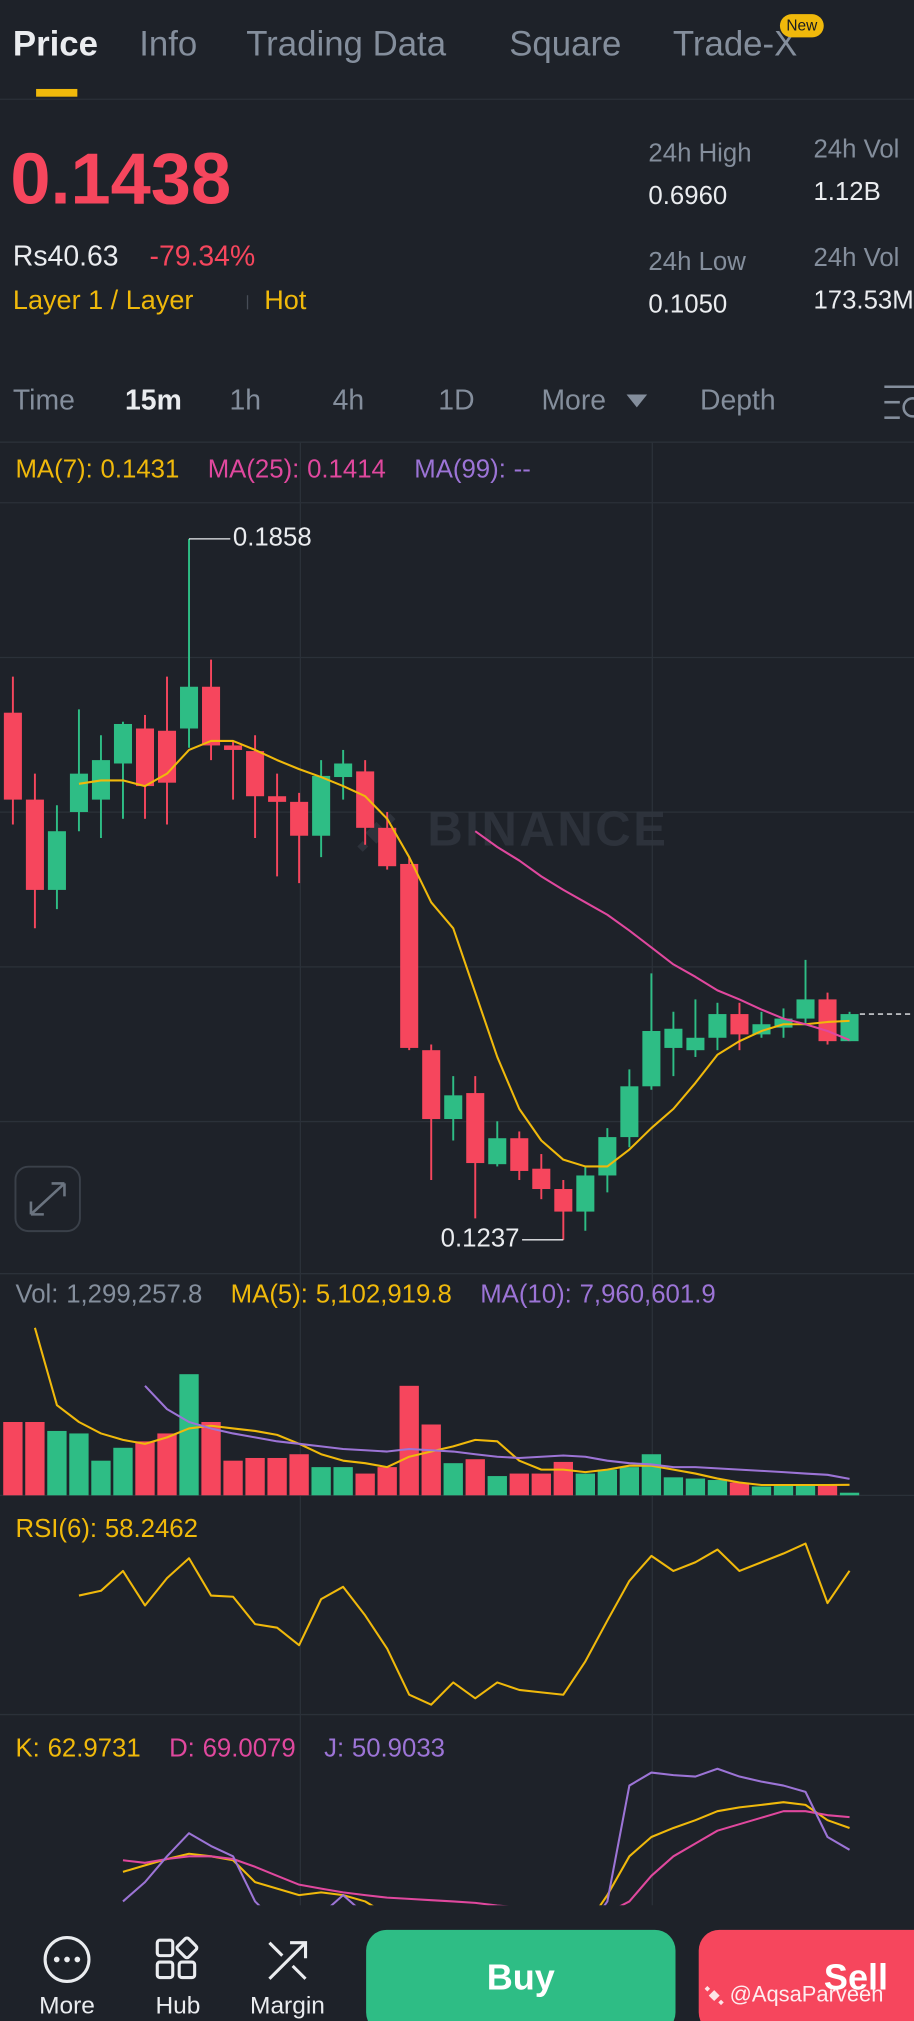 Image resolution: width=914 pixels, height=2021 pixels. What do you see at coordinates (807, 1993) in the screenshot?
I see `credit: @AqsaParveen` at bounding box center [807, 1993].